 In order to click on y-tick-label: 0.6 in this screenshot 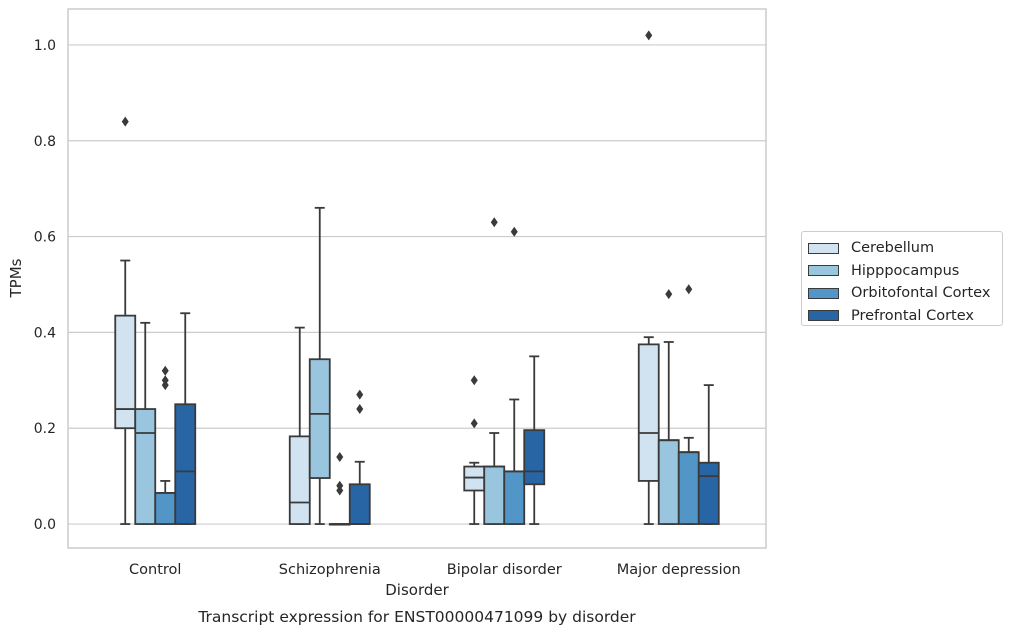, I will do `click(45, 238)`.